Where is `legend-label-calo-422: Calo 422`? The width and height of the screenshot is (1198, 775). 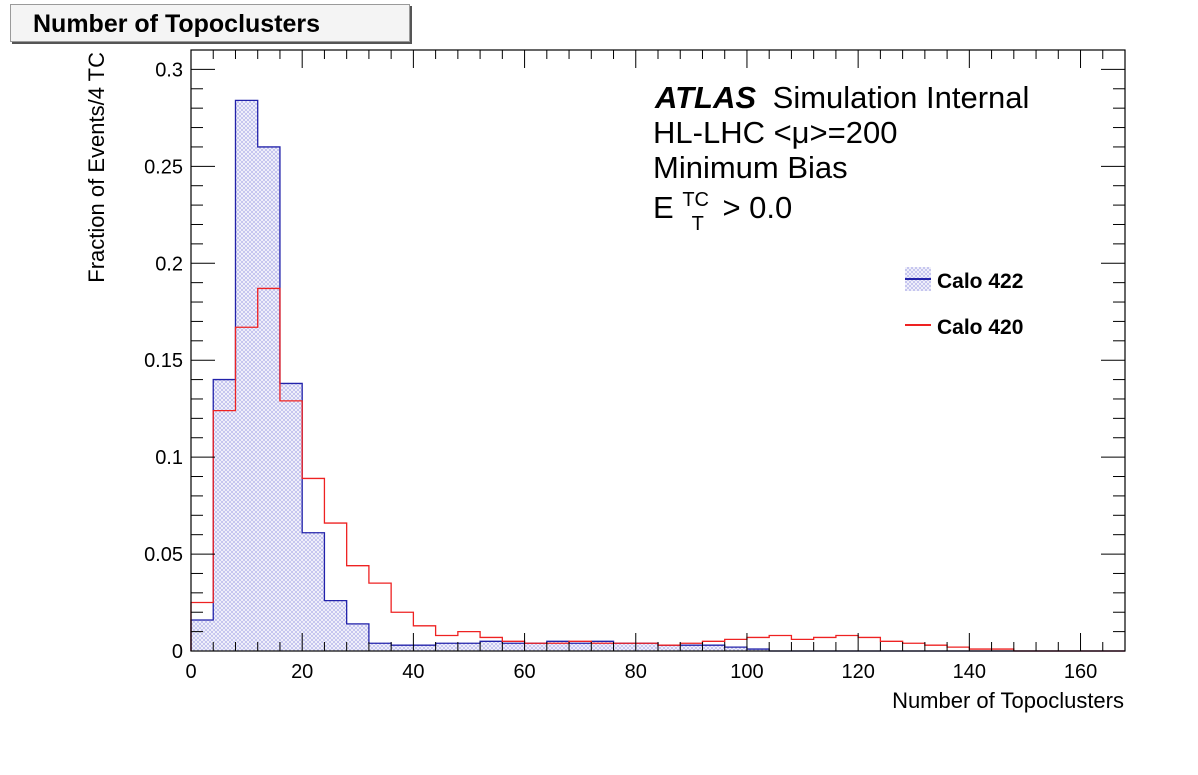
legend-label-calo-422: Calo 422 is located at coordinates (980, 281).